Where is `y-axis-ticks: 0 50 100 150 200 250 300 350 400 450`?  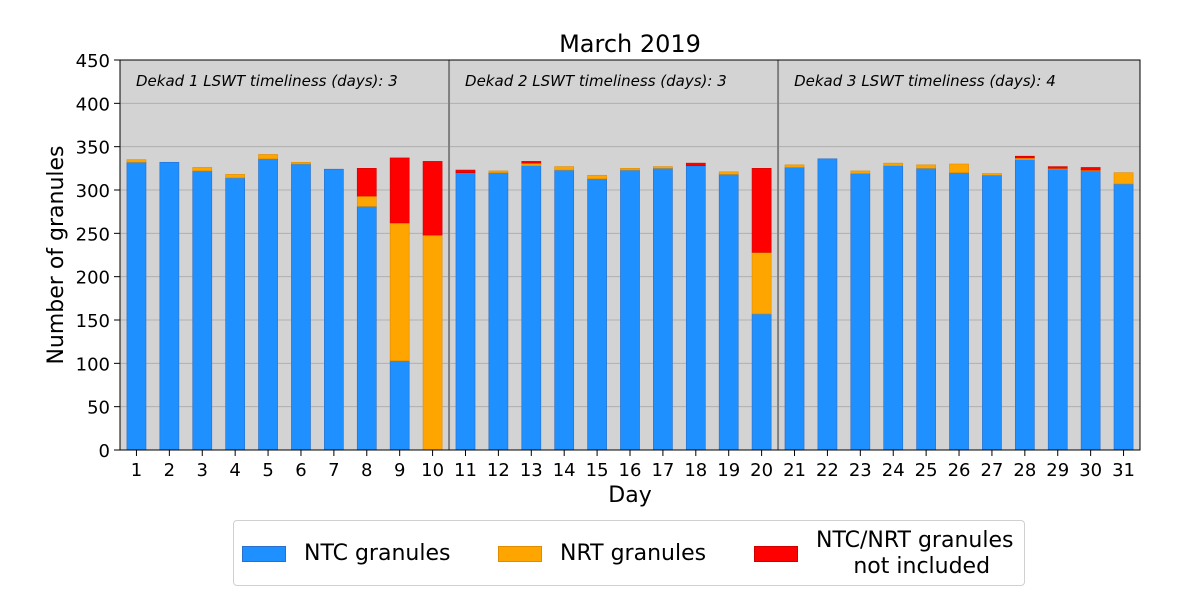 y-axis-ticks: 0 50 100 150 200 250 300 350 400 450 is located at coordinates (98, 256).